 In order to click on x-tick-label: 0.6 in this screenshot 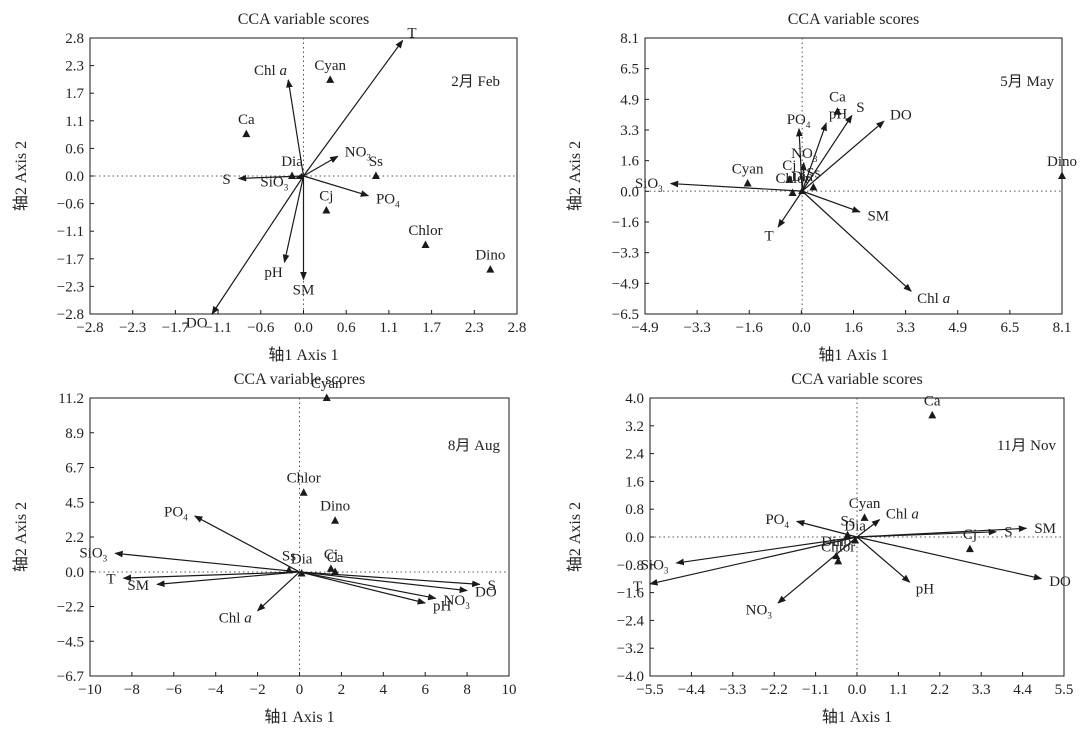, I will do `click(346, 328)`.